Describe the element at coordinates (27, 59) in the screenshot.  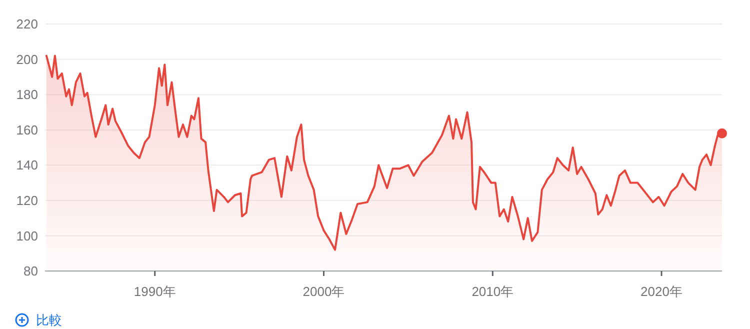
I see `y-tick-label: 200` at that location.